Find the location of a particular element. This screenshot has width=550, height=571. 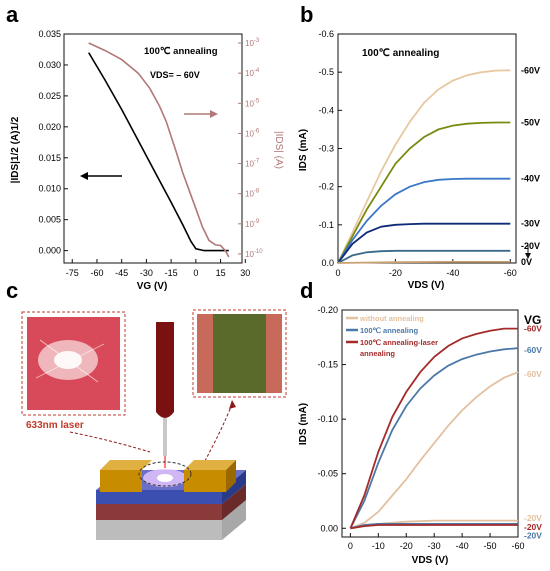

chart-b-side-labels: -60V -50V -40V -30V -20V 0V is located at coordinates (530, 166).